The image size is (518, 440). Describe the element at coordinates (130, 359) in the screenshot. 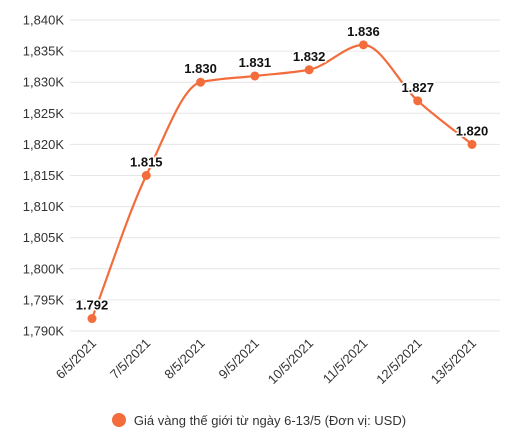

I see `x-tick-label: 7/5/2021` at that location.